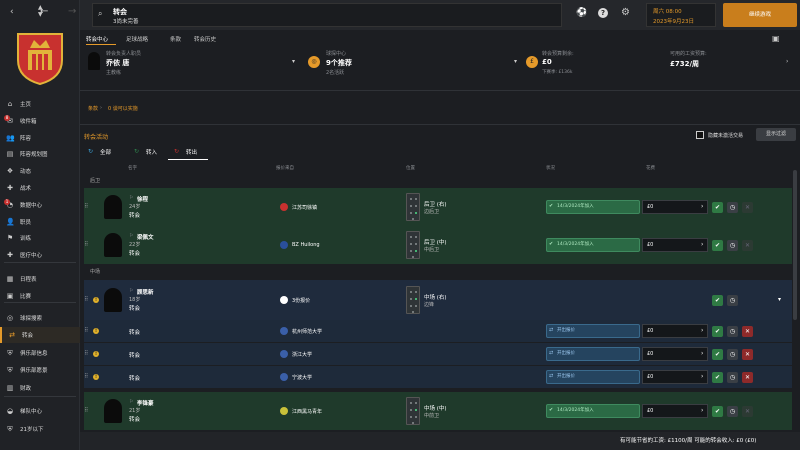 The image size is (800, 450). What do you see at coordinates (40, 121) in the screenshot?
I see `sidebar-item-inbox: ✉ 收件箱 8` at bounding box center [40, 121].